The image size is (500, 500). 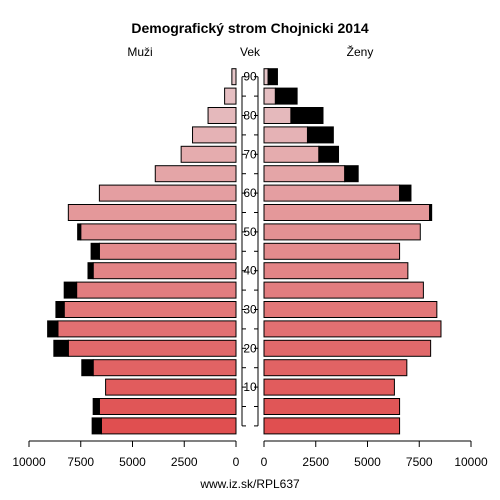 What do you see at coordinates (184, 462) in the screenshot?
I see `x-tick-label-left: 2500` at bounding box center [184, 462].